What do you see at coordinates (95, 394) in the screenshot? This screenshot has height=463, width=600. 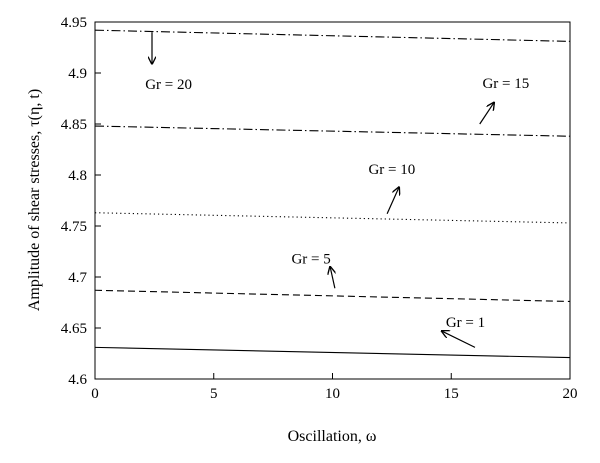 I see `x-tick-label: 0` at bounding box center [95, 394].